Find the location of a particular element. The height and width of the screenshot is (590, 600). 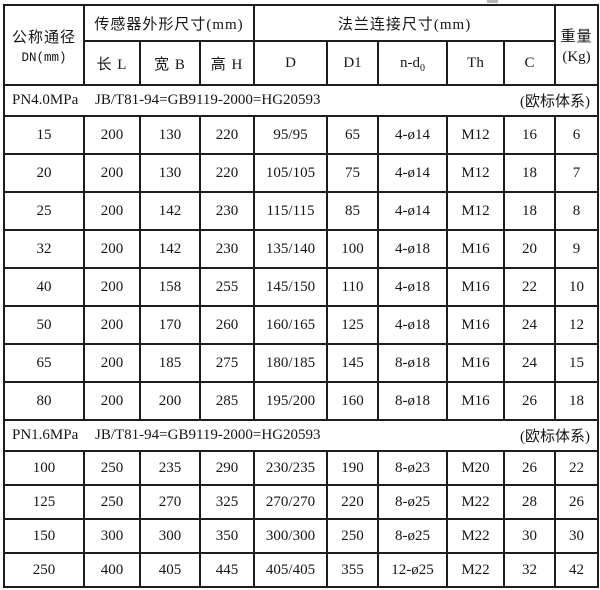

data-cell: 355 is located at coordinates (353, 570).